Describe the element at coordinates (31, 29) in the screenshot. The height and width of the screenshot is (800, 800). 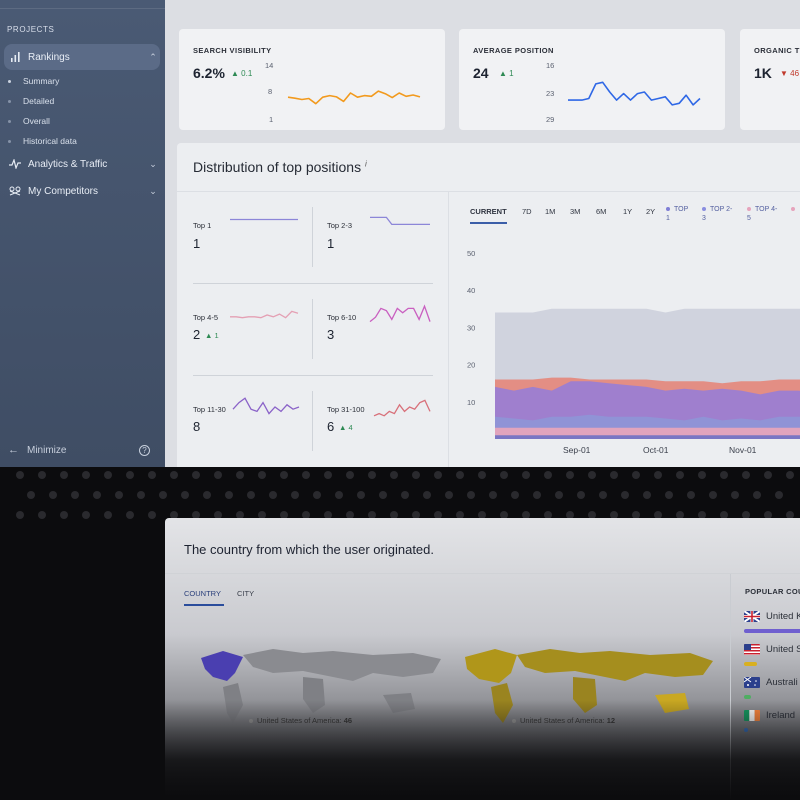
I see `sidebar-section-label: PROJECTS` at that location.